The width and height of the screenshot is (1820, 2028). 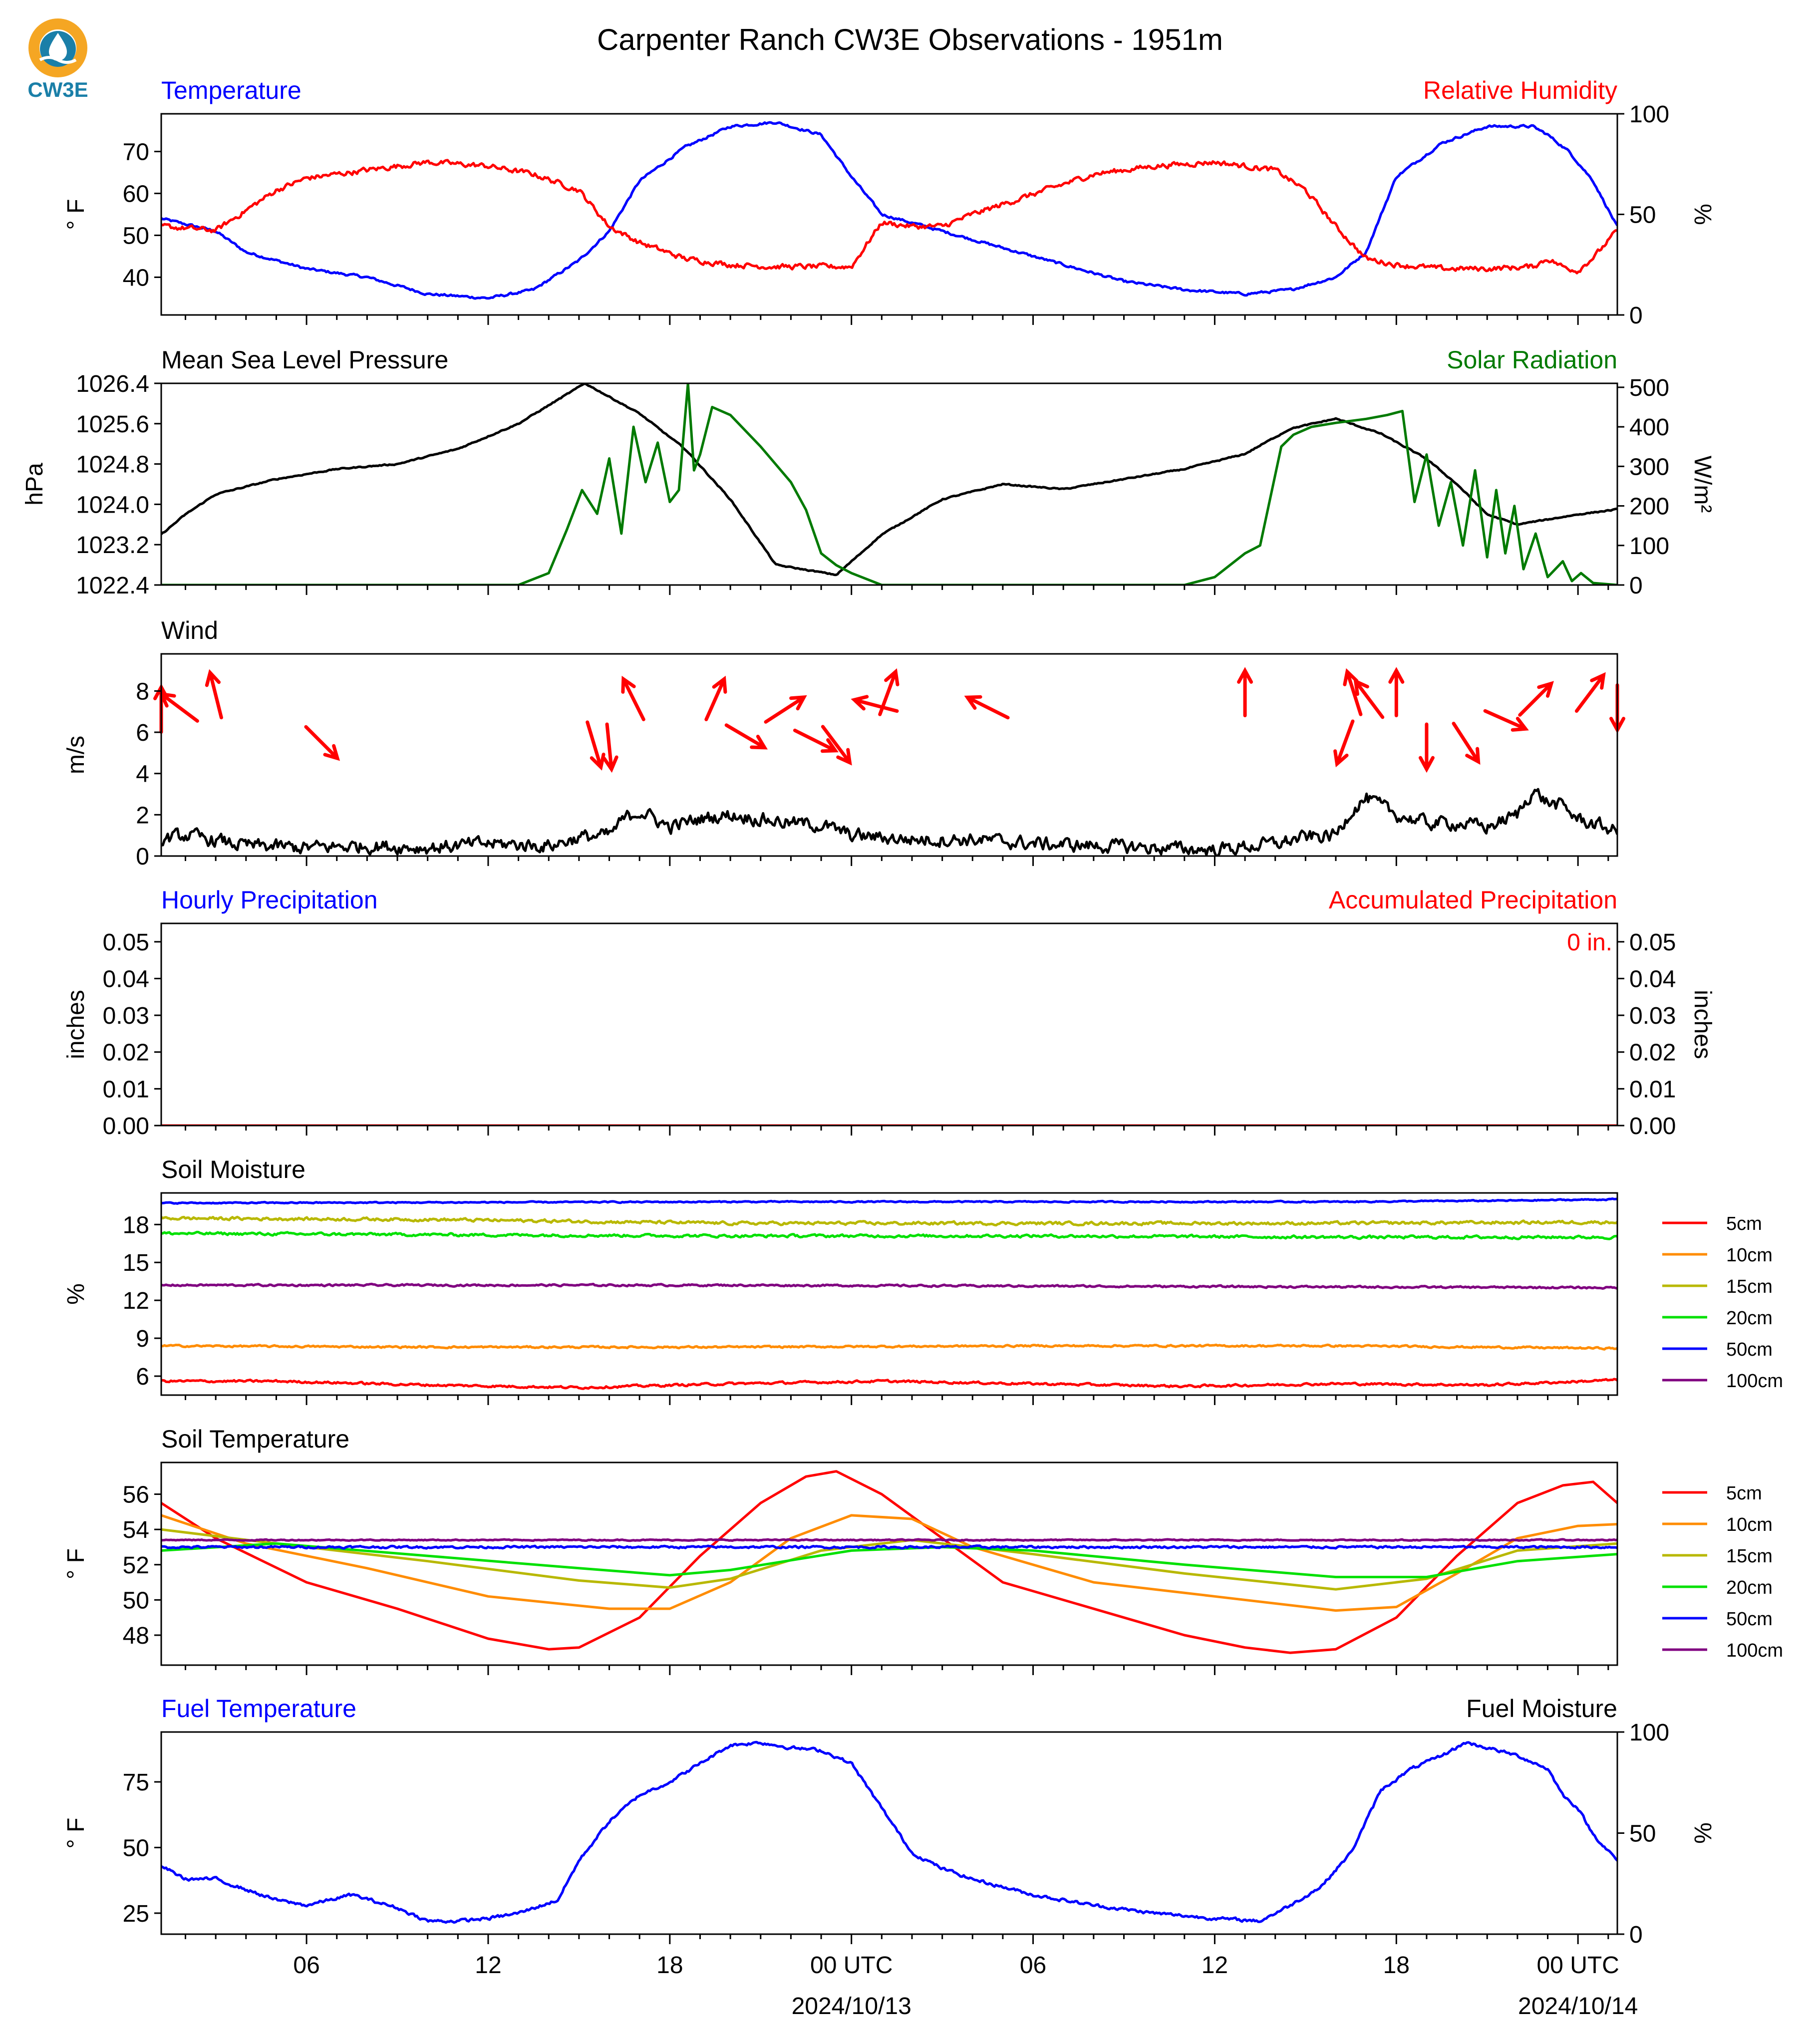 What do you see at coordinates (1749, 1587) in the screenshot?
I see `legend-label: 20cm` at bounding box center [1749, 1587].